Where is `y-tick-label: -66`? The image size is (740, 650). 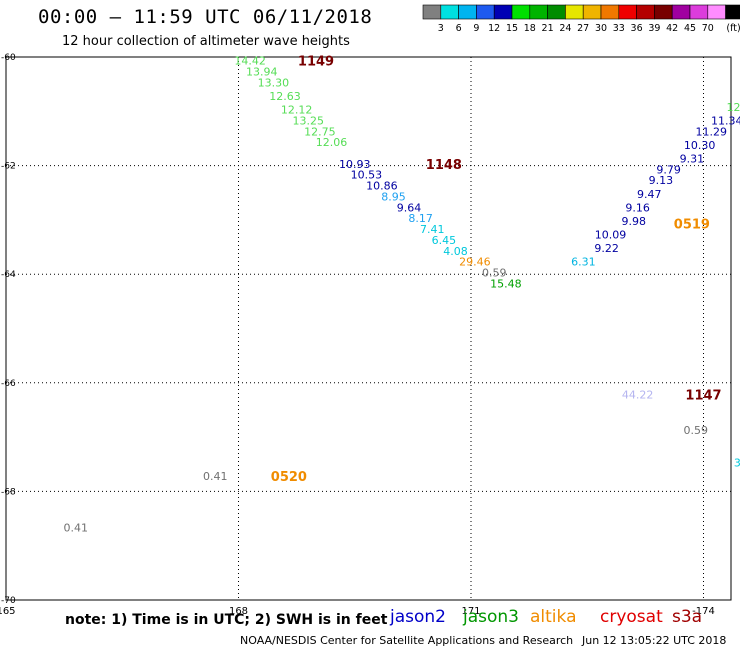 y-tick-label: -66 is located at coordinates (8, 384).